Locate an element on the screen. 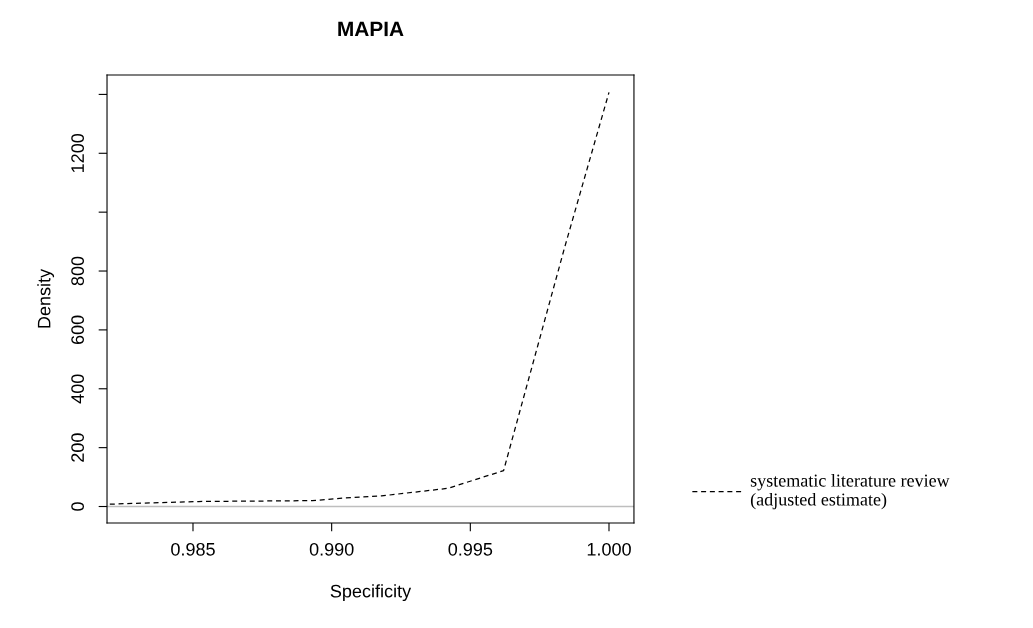 The width and height of the screenshot is (1033, 628). y-tick-label: 800 is located at coordinates (78, 271).